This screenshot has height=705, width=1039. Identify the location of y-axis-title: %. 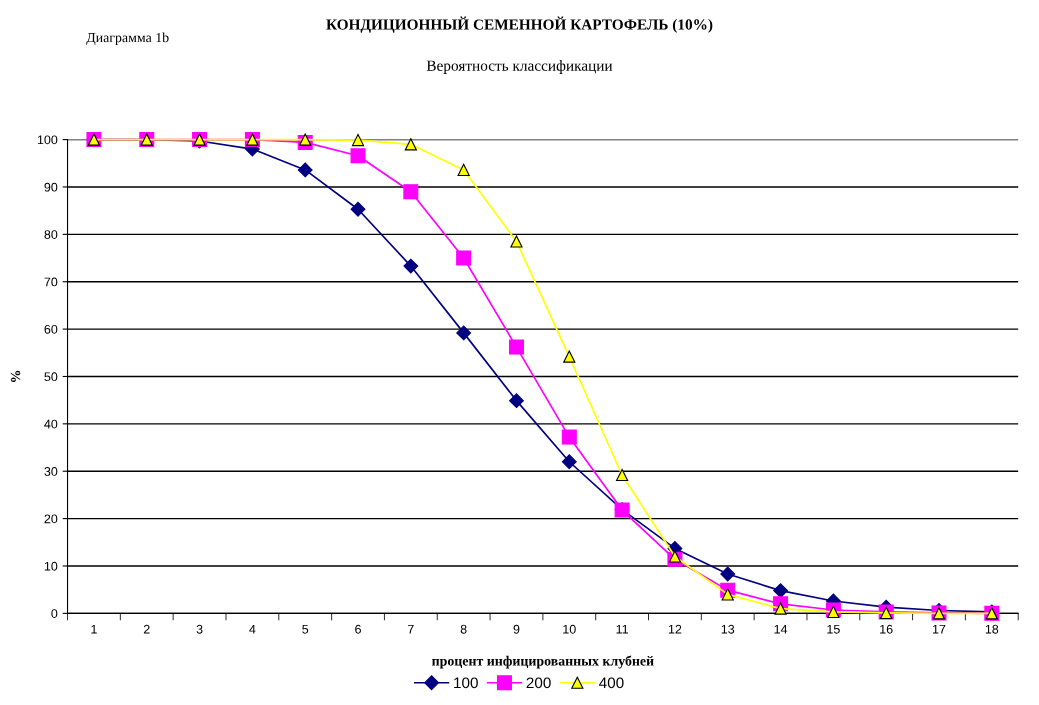
(15, 376).